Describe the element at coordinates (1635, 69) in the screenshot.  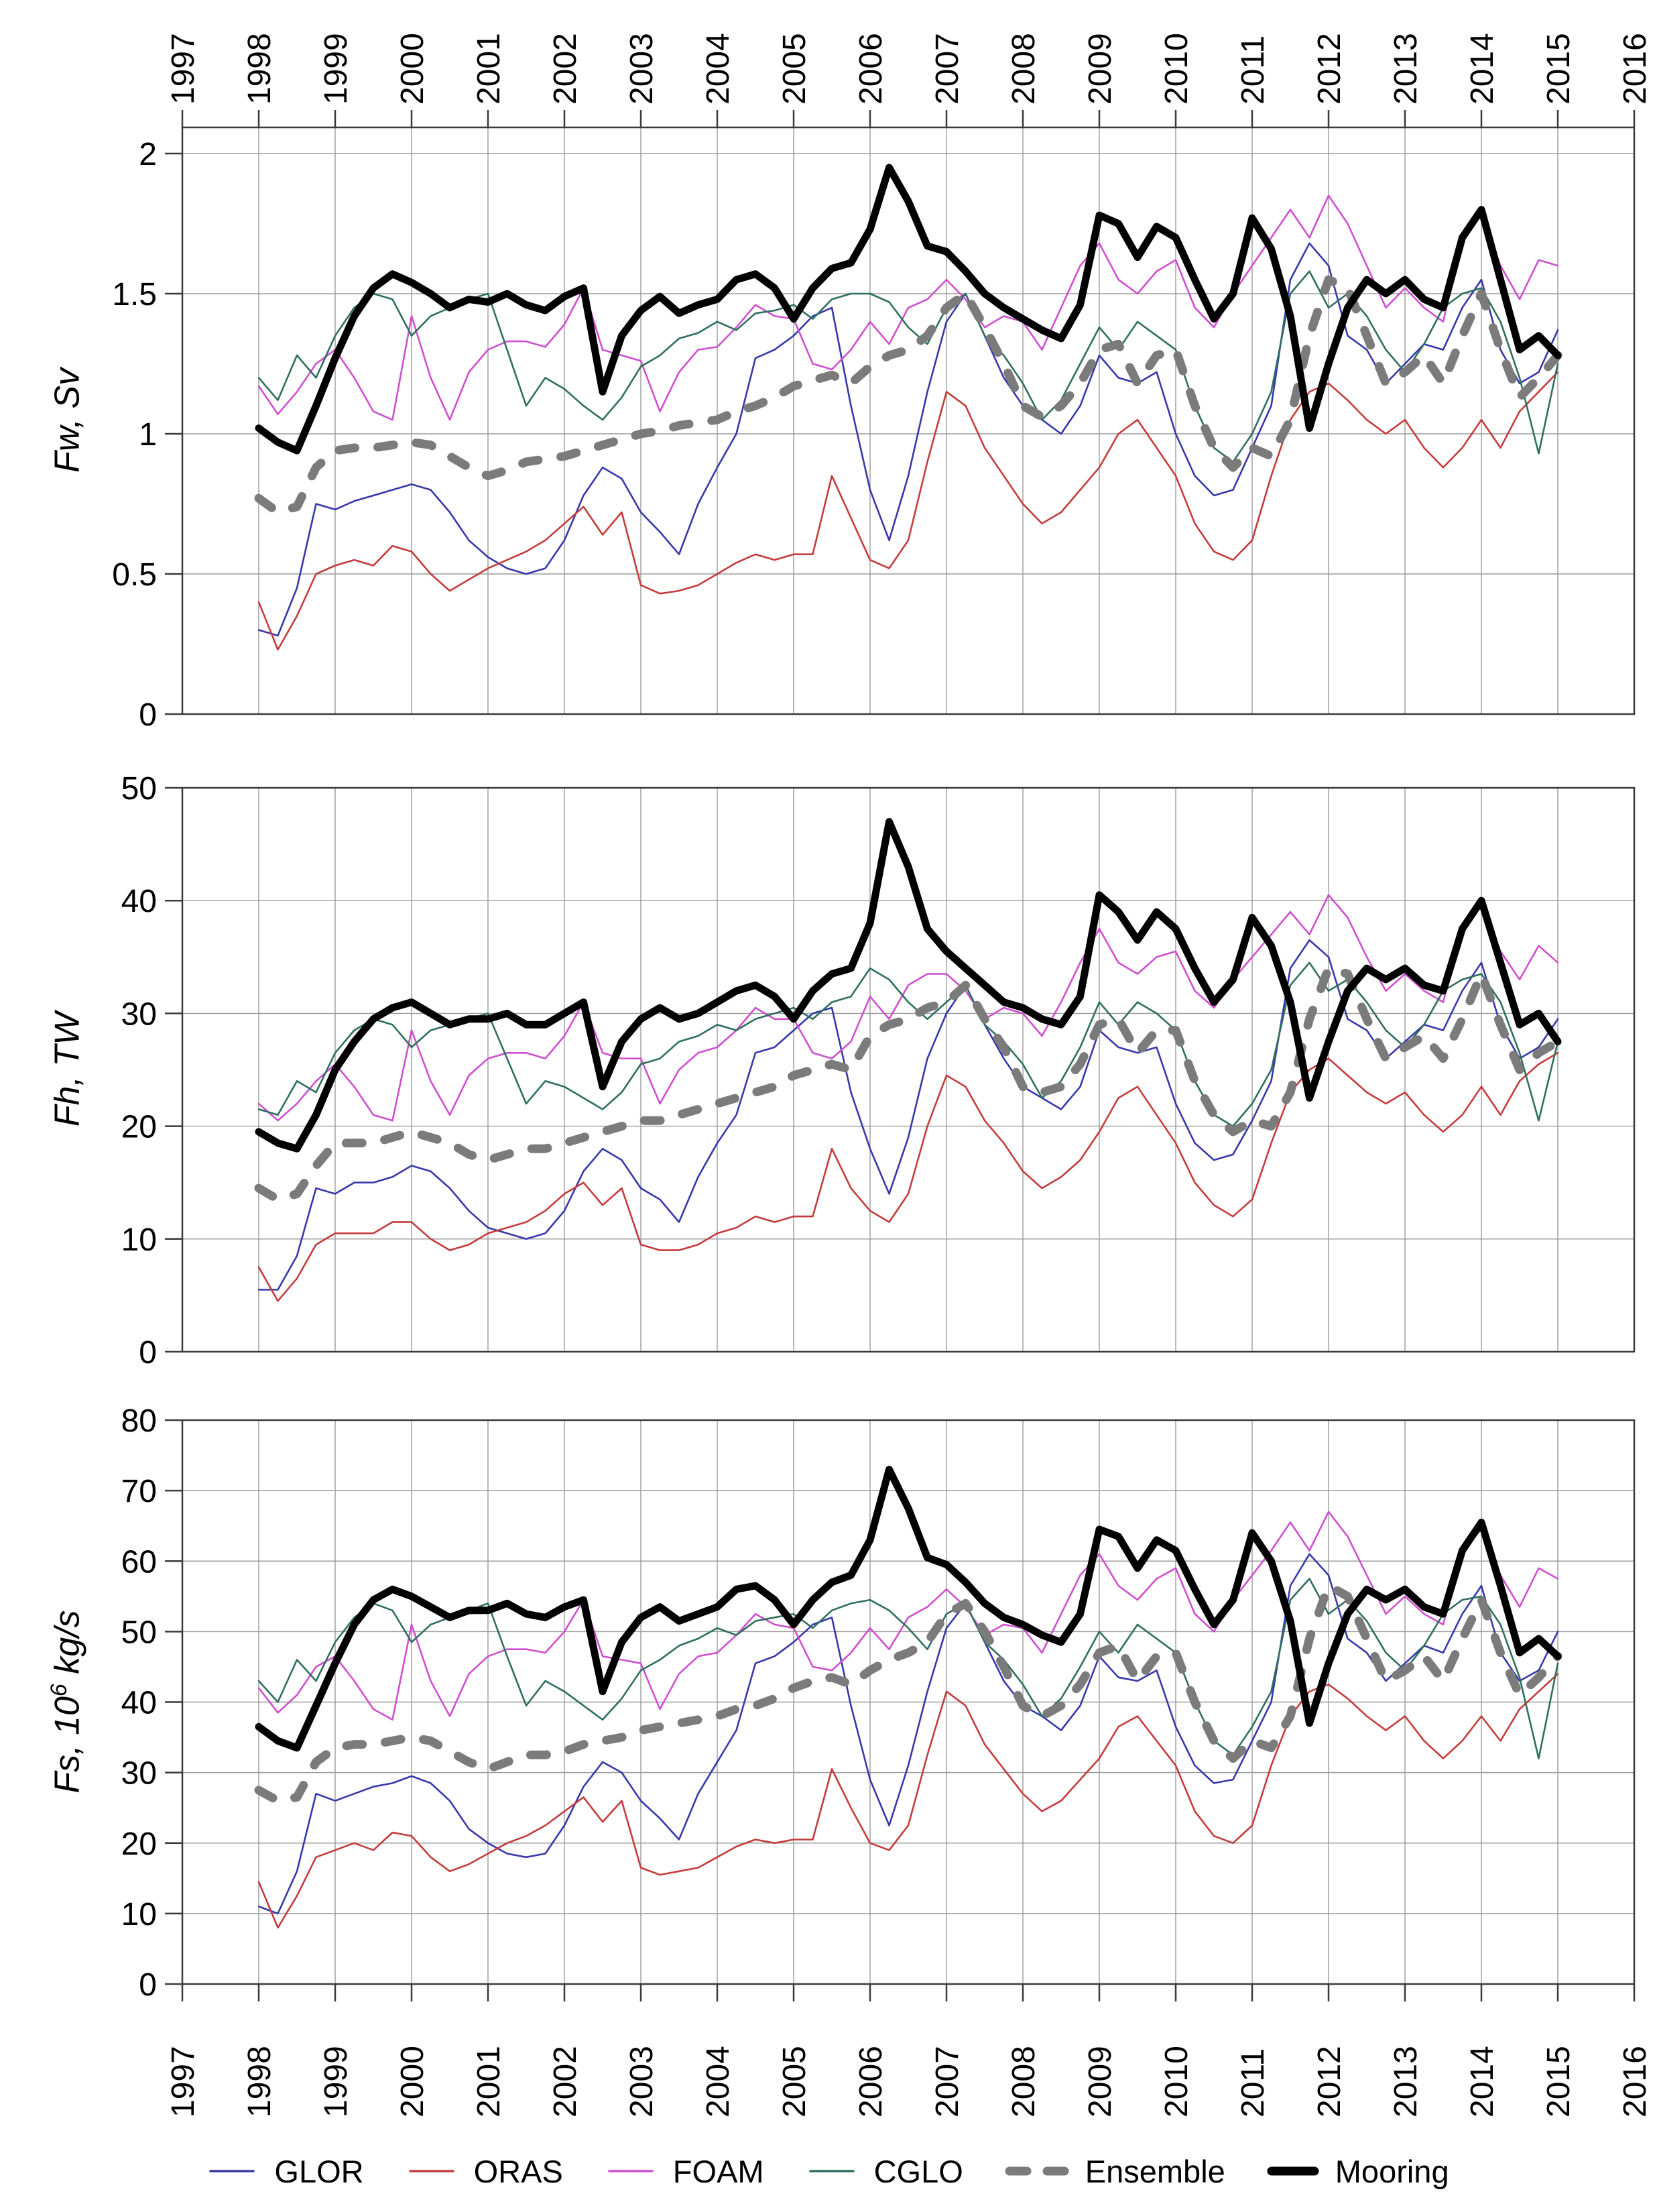
I see `x-tick-label-top: 2016` at that location.